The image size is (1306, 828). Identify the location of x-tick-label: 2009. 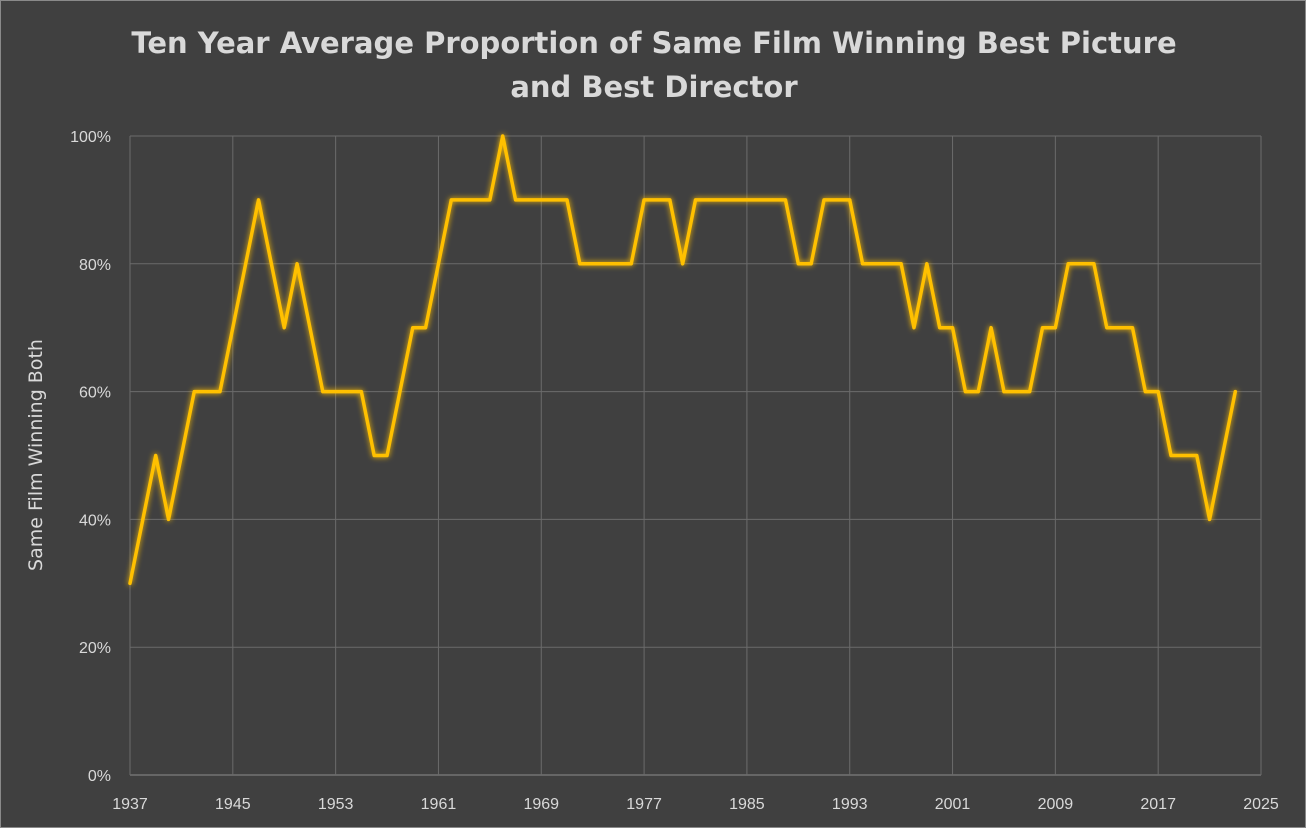
(1056, 804).